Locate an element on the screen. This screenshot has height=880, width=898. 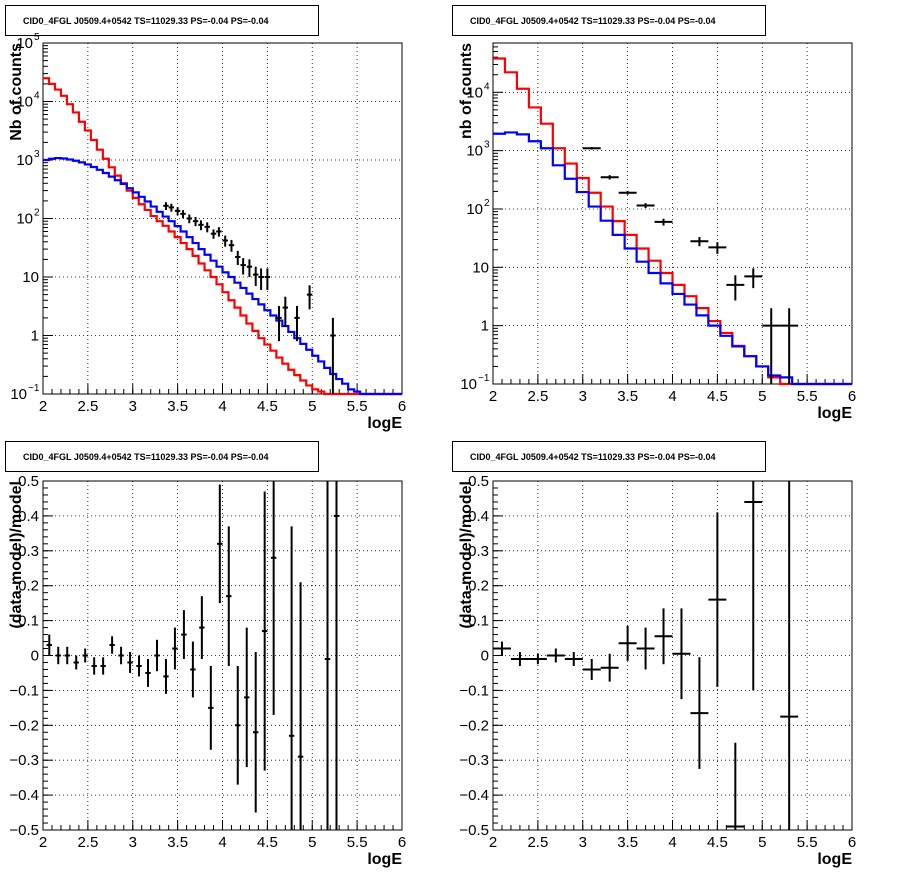
y-axis-label: nb of counts is located at coordinates (466, 91).